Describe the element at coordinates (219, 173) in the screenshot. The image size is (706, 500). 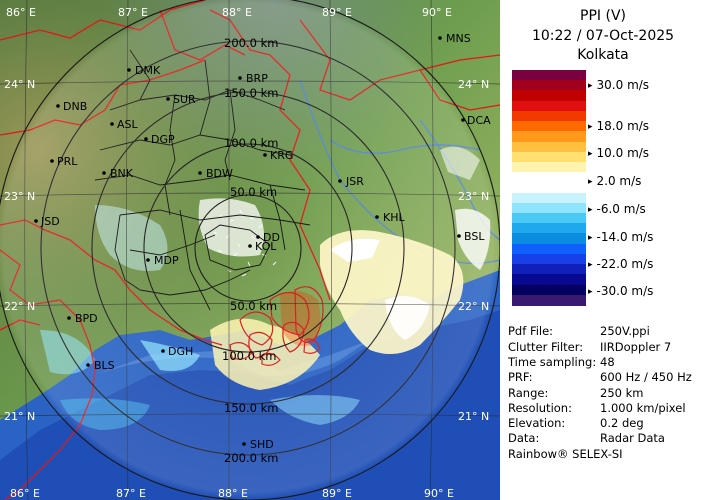
I see `station-BDW: BDW` at that location.